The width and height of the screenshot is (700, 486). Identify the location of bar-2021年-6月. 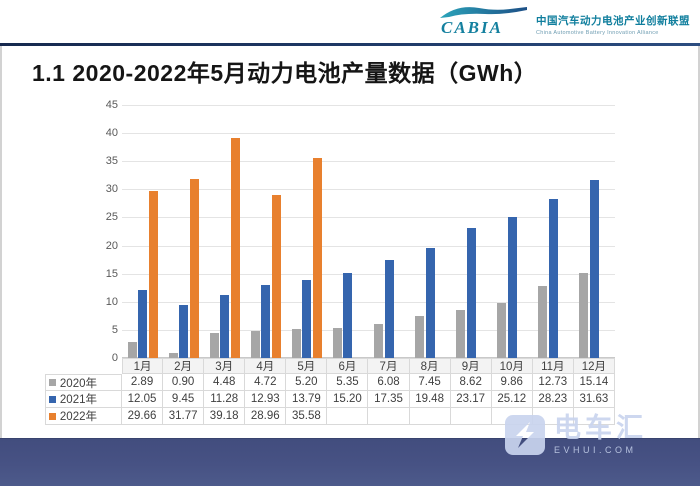
(348, 315).